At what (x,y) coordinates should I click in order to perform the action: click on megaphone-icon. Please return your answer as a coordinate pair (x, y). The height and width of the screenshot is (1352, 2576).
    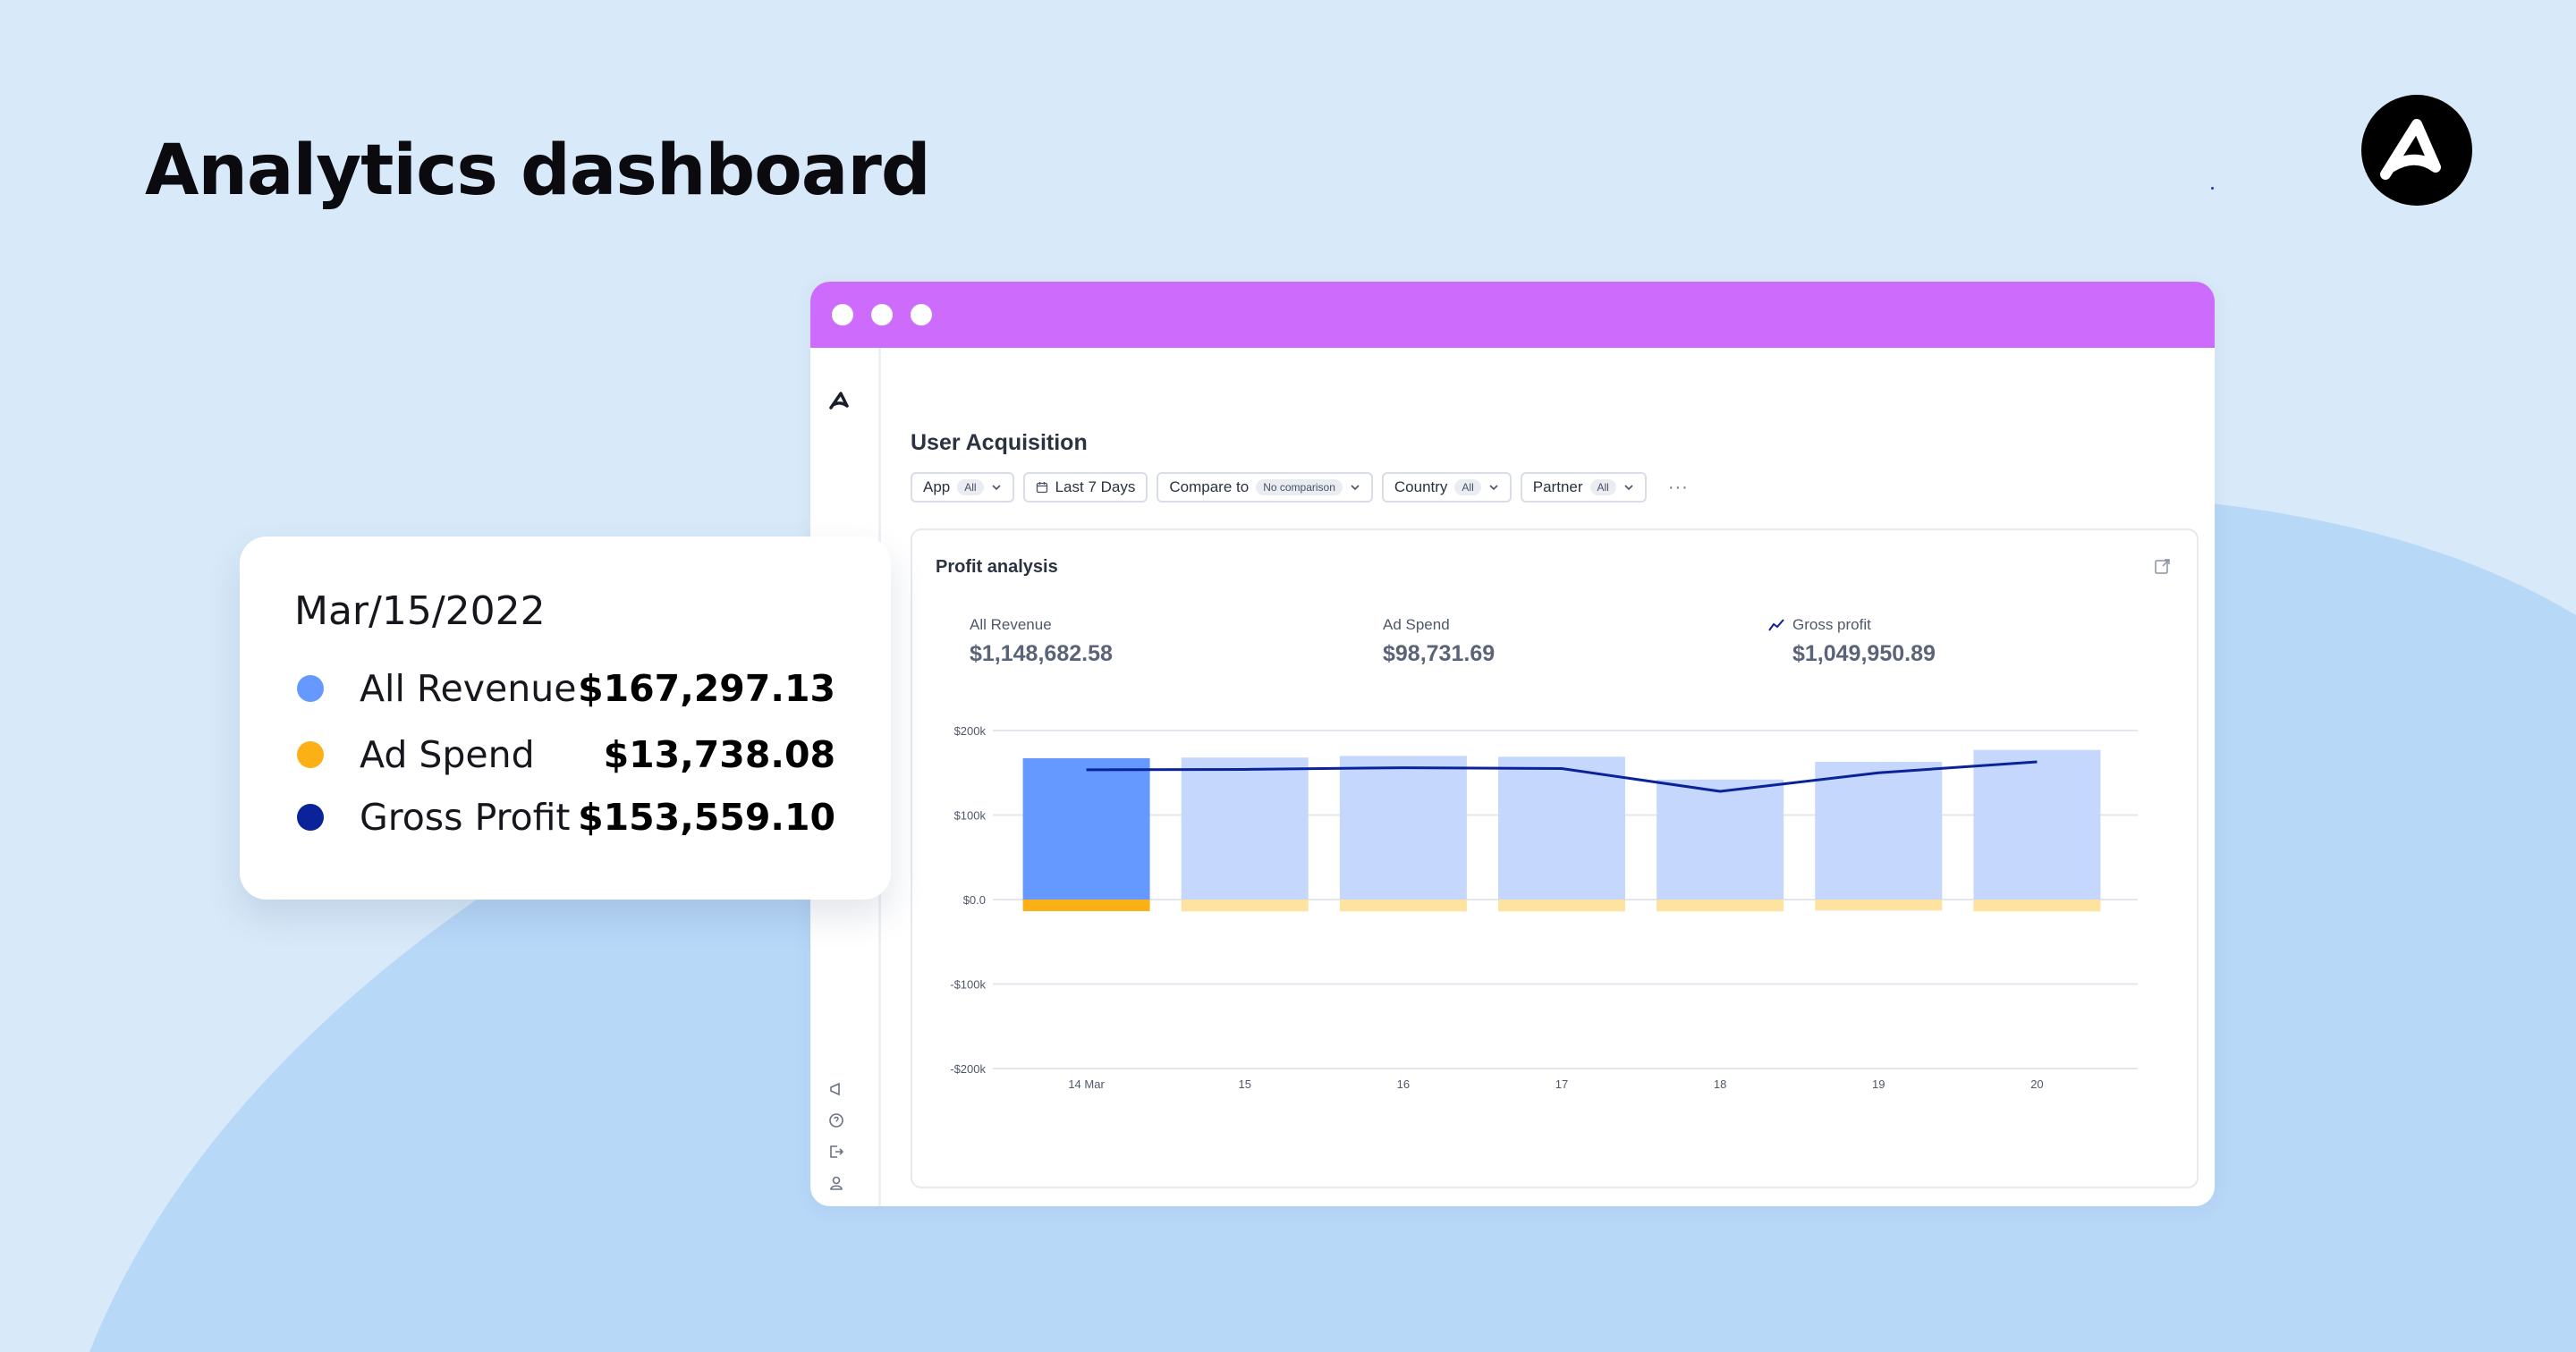
    Looking at the image, I should click on (836, 1091).